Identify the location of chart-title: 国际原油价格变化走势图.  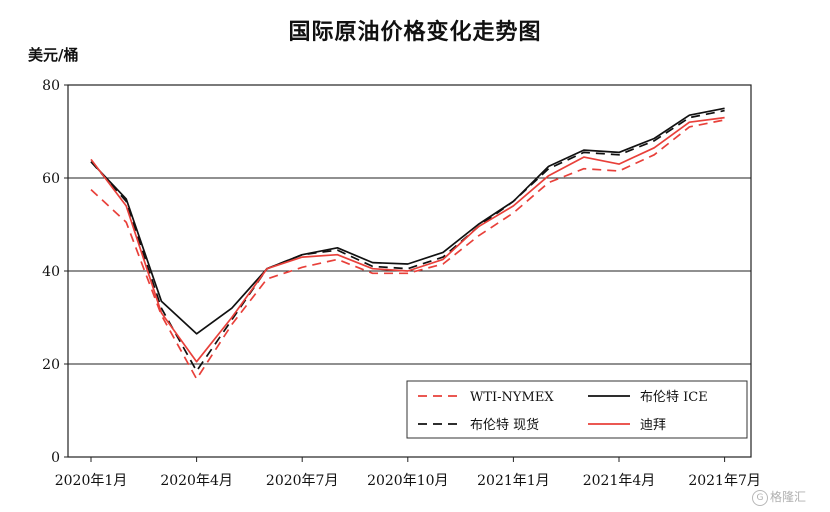
(415, 32).